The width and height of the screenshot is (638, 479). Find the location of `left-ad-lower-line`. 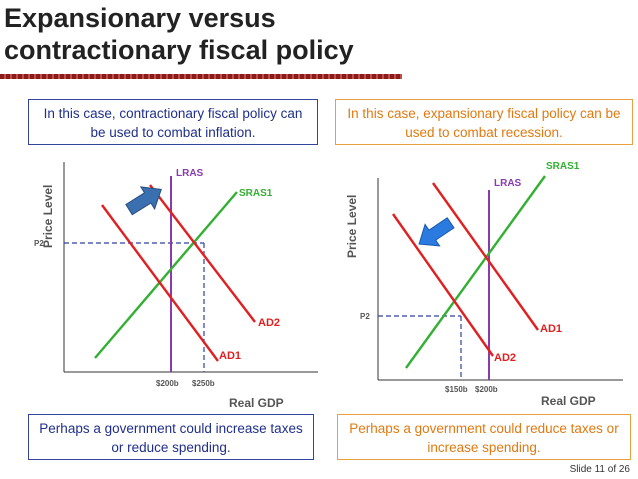

left-ad-lower-line is located at coordinates (160, 283).